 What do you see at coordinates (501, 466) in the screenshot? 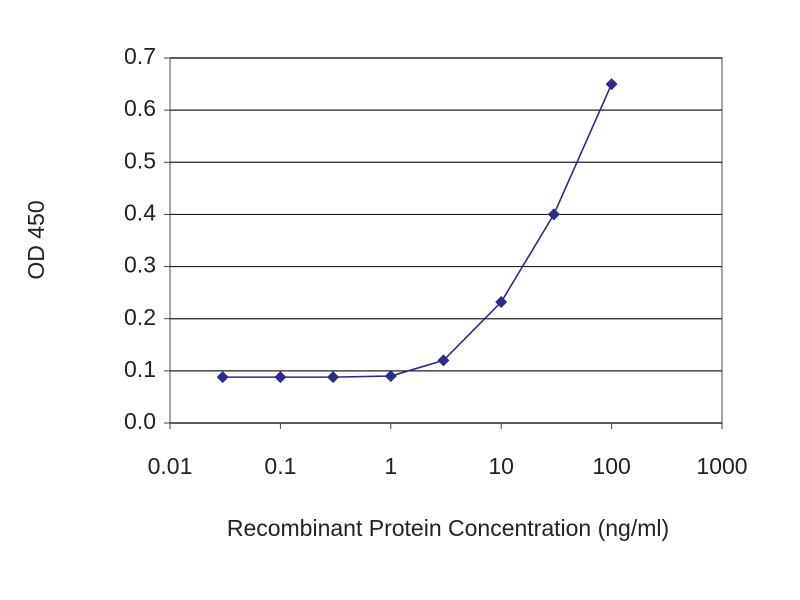
I see `x-tick-label: 10` at bounding box center [501, 466].